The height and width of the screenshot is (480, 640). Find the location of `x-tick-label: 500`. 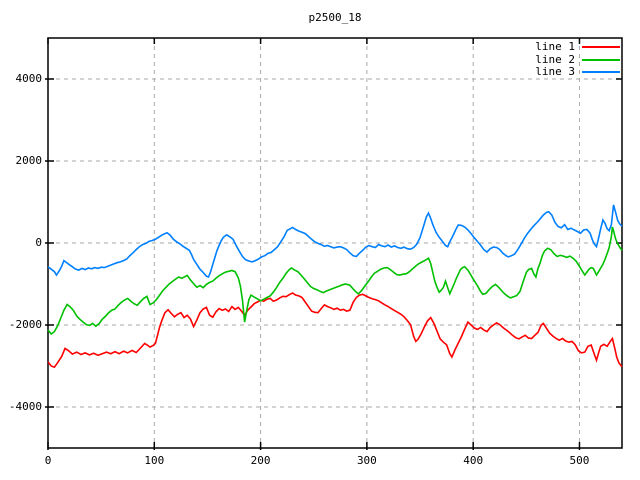

x-tick-label: 500 is located at coordinates (579, 460).